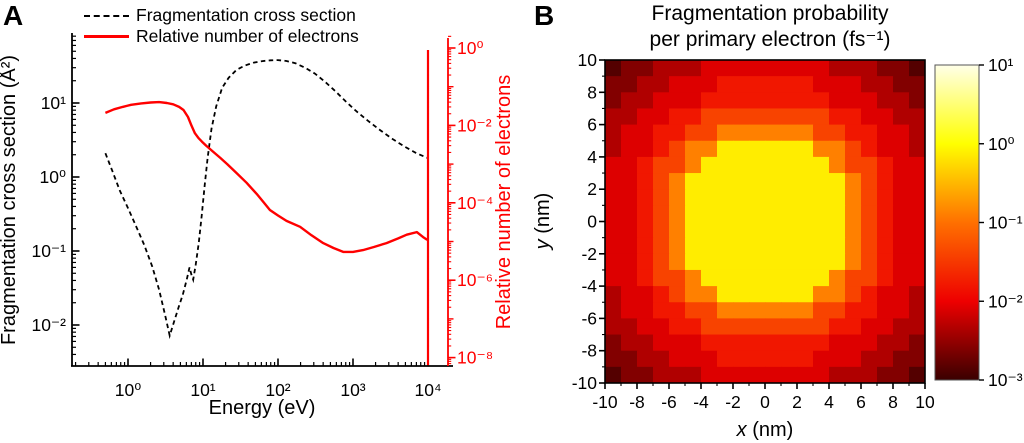 This screenshot has width=1024, height=443. Describe the element at coordinates (475, 358) in the screenshot. I see `y-right-tick-label: 10⁻⁸` at that location.